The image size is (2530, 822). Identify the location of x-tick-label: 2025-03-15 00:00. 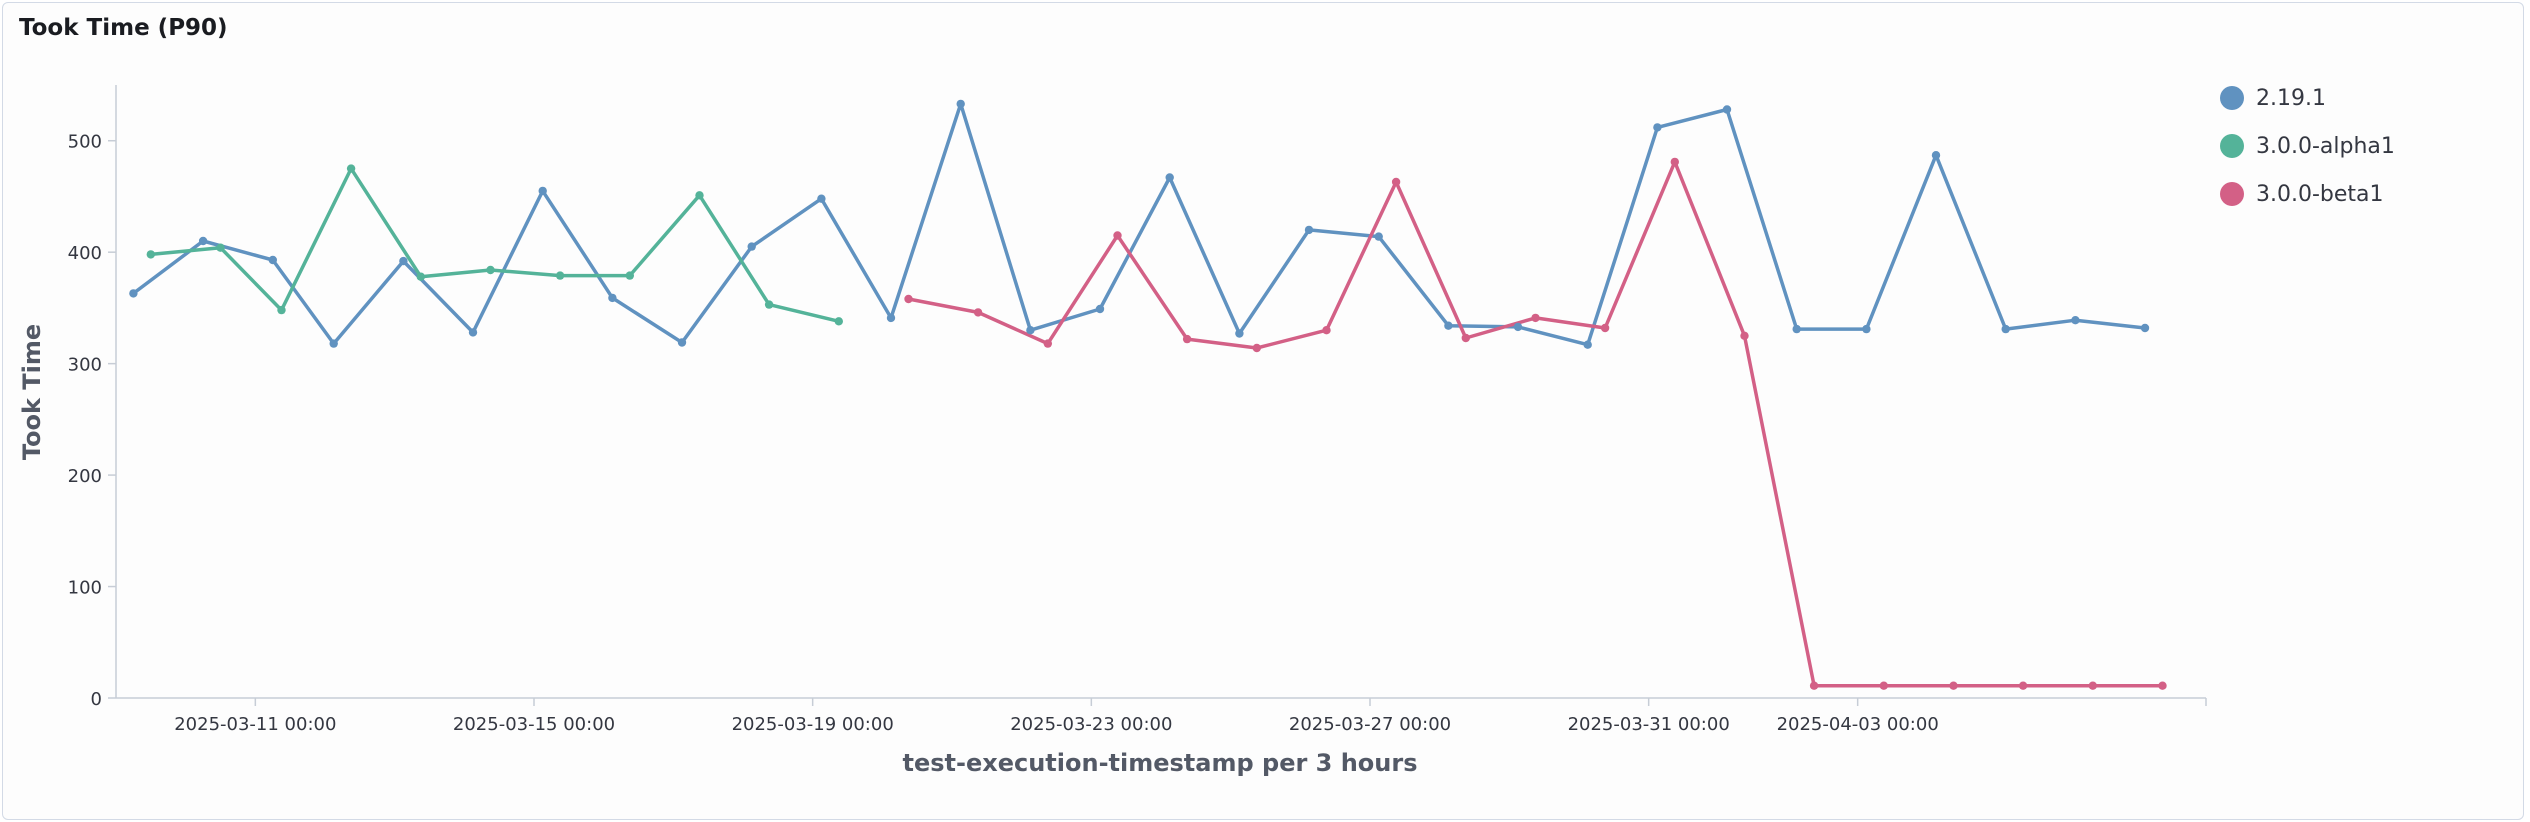
(534, 724).